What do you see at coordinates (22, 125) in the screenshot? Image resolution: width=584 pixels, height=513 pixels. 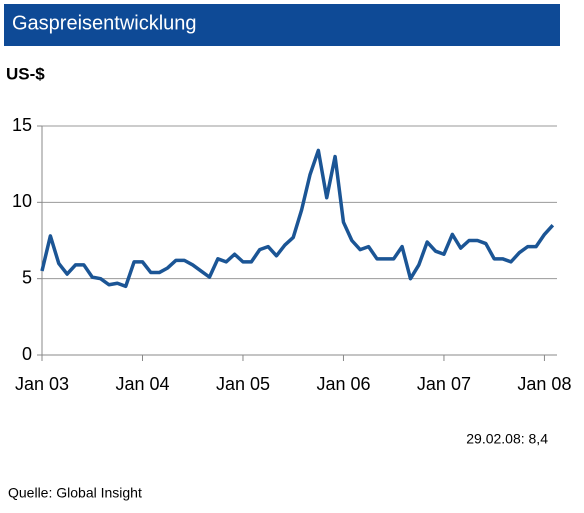 I see `y-tick-label: 15` at bounding box center [22, 125].